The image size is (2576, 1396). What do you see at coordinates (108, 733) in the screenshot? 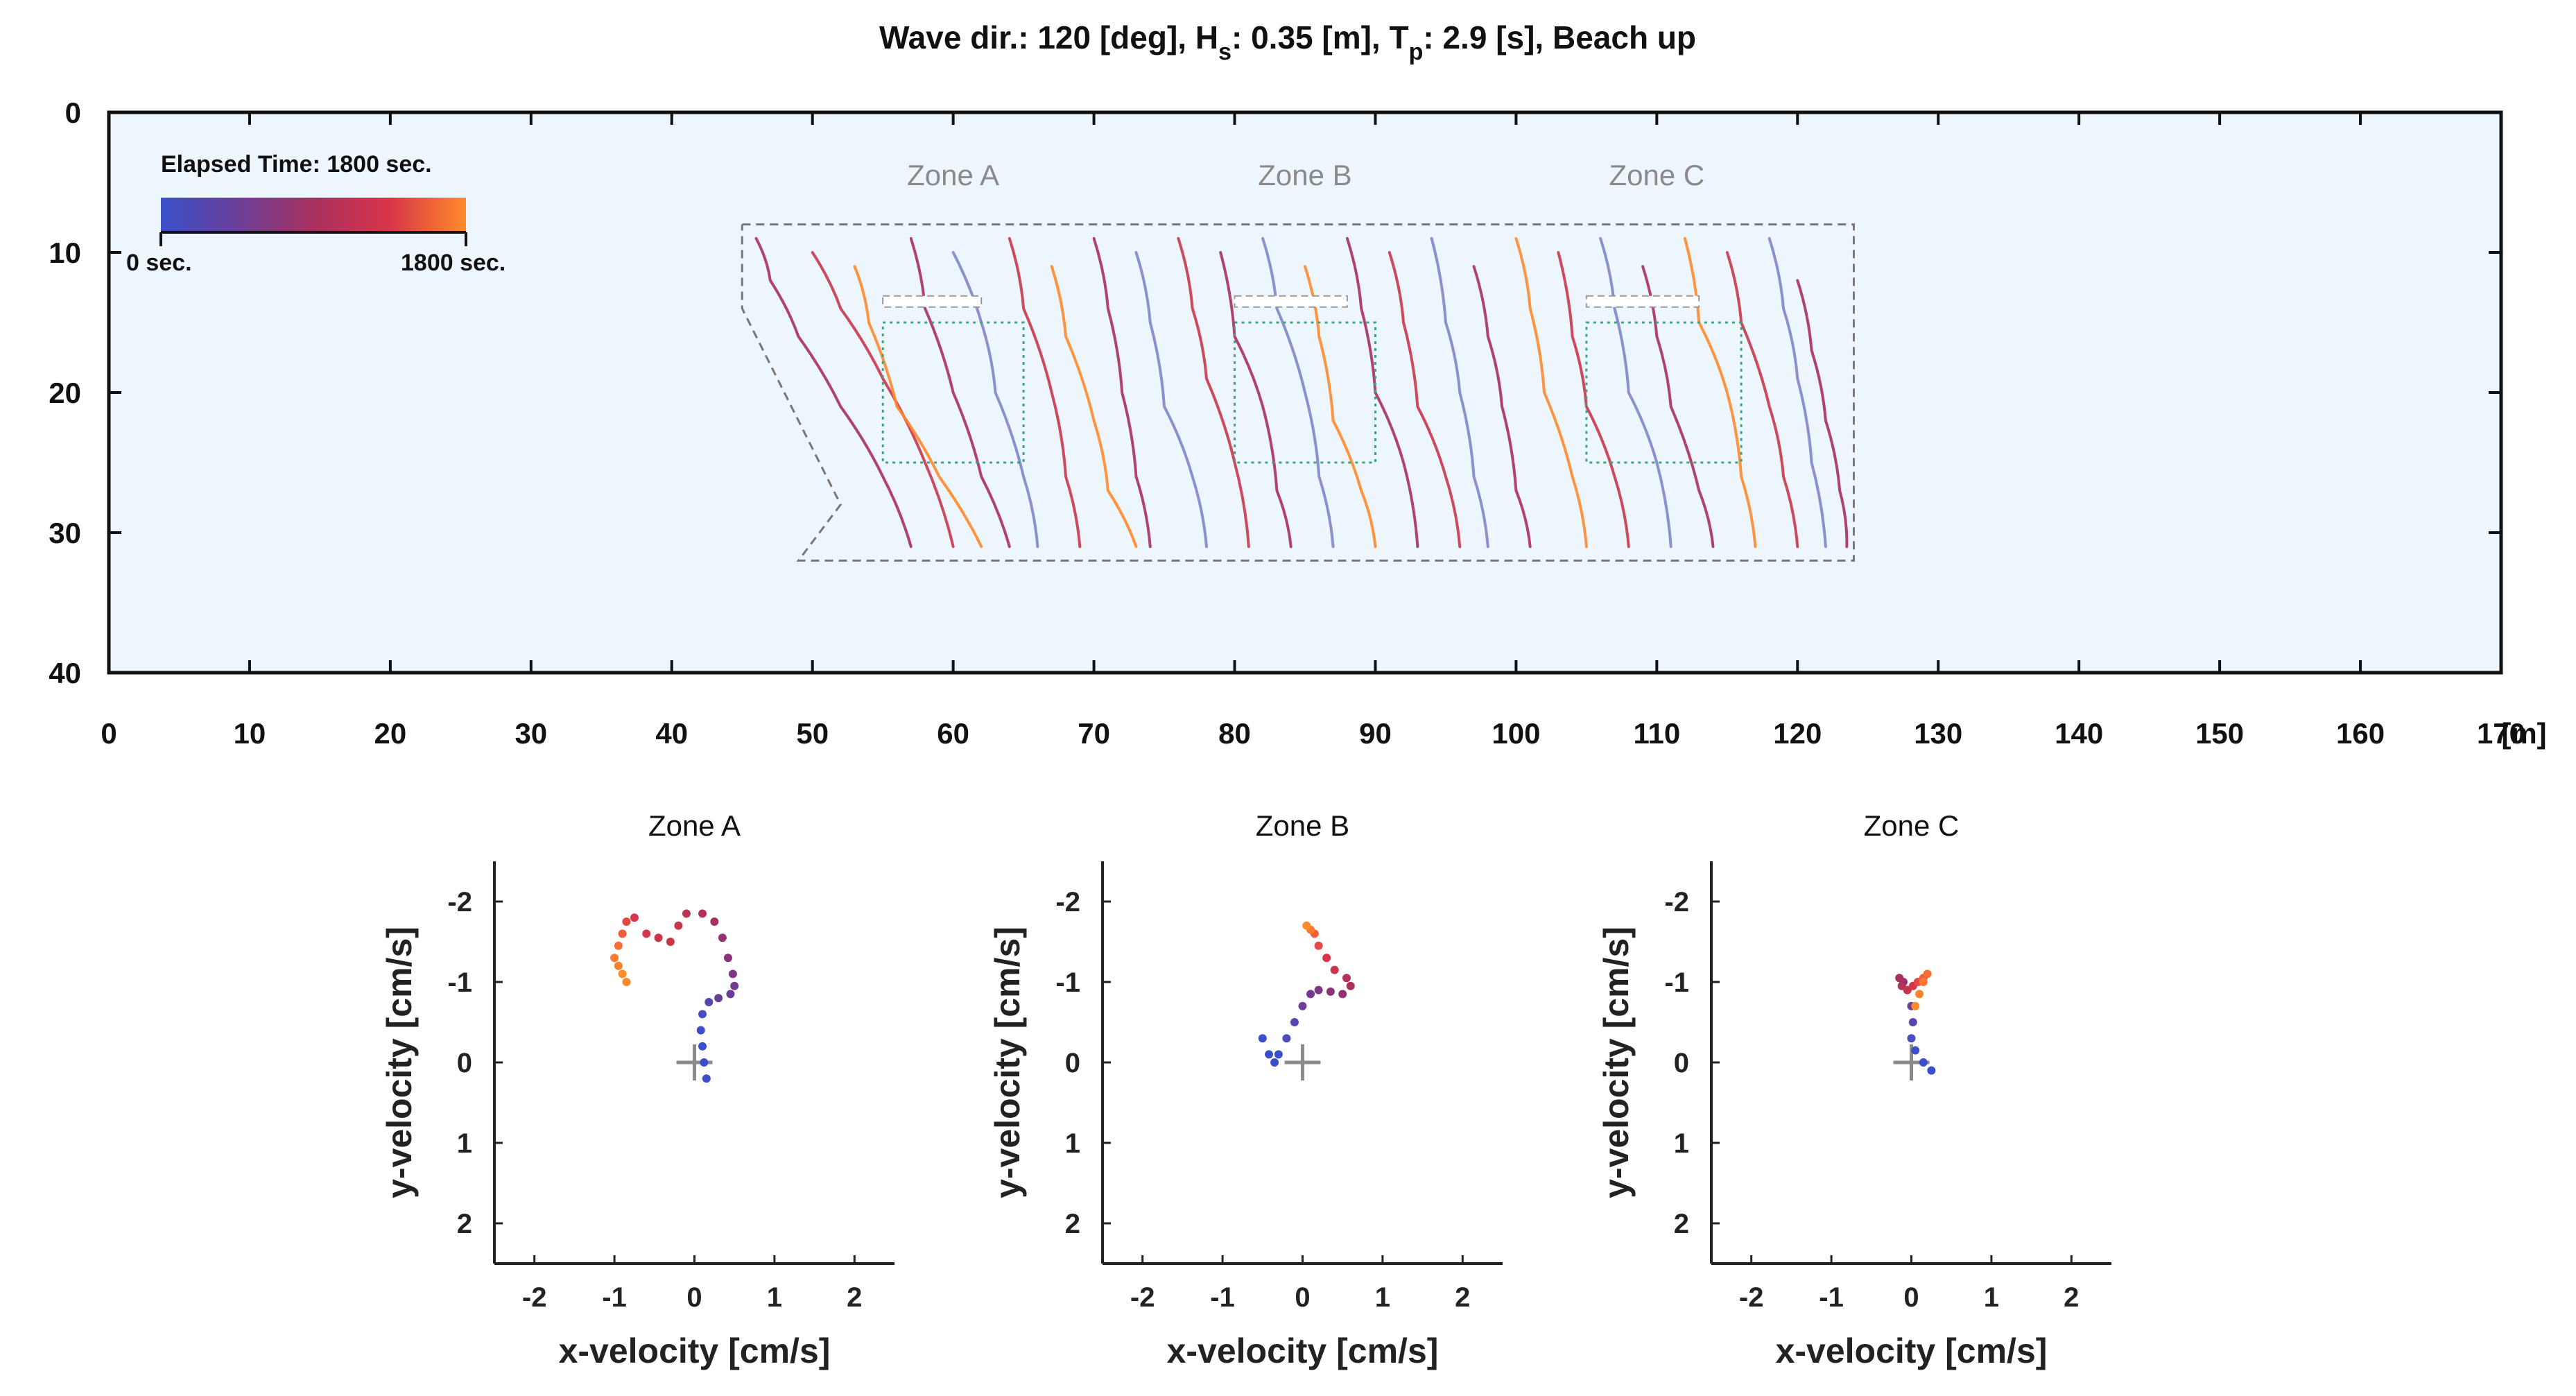
I see `map-x-tick-label: 0` at bounding box center [108, 733].